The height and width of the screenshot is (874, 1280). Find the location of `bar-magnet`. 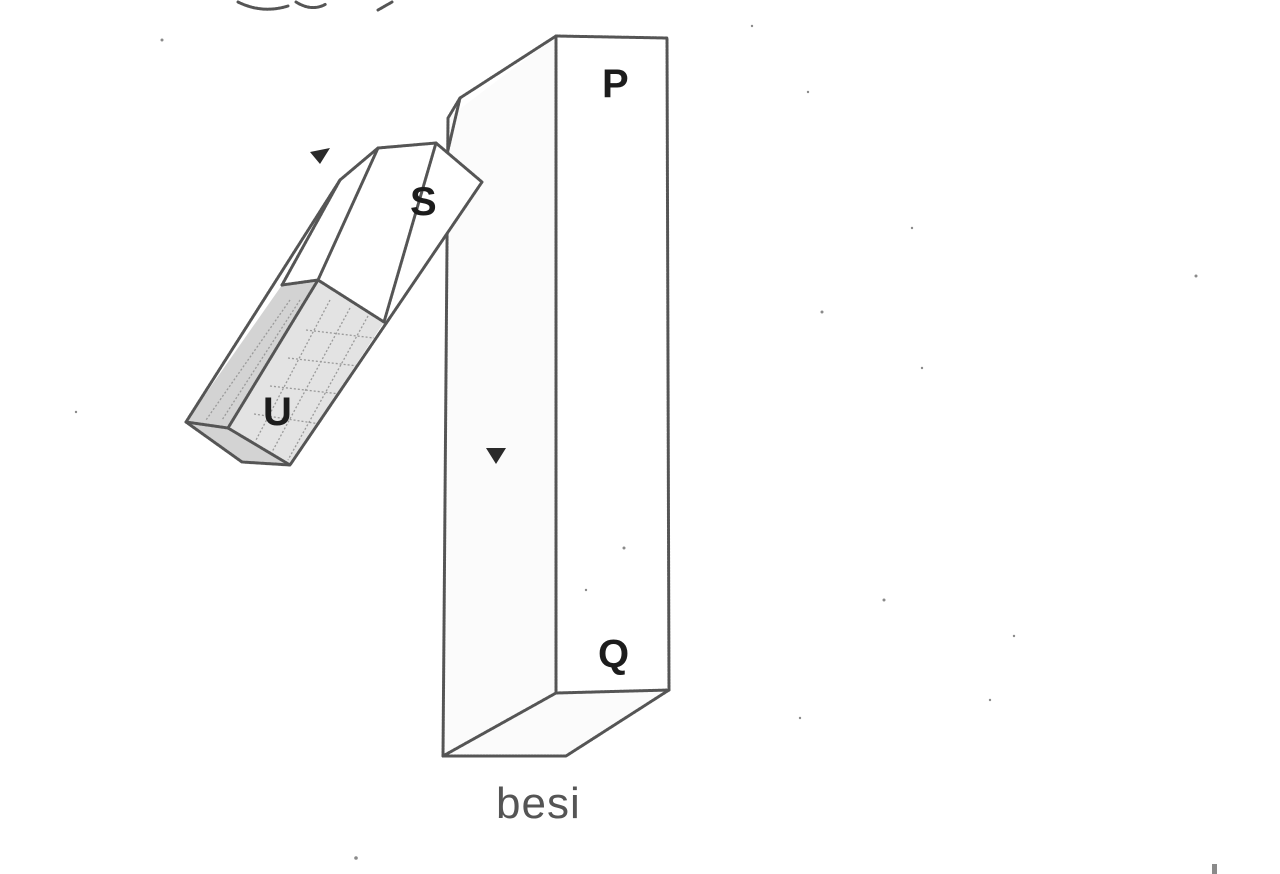

bar-magnet is located at coordinates (334, 304).